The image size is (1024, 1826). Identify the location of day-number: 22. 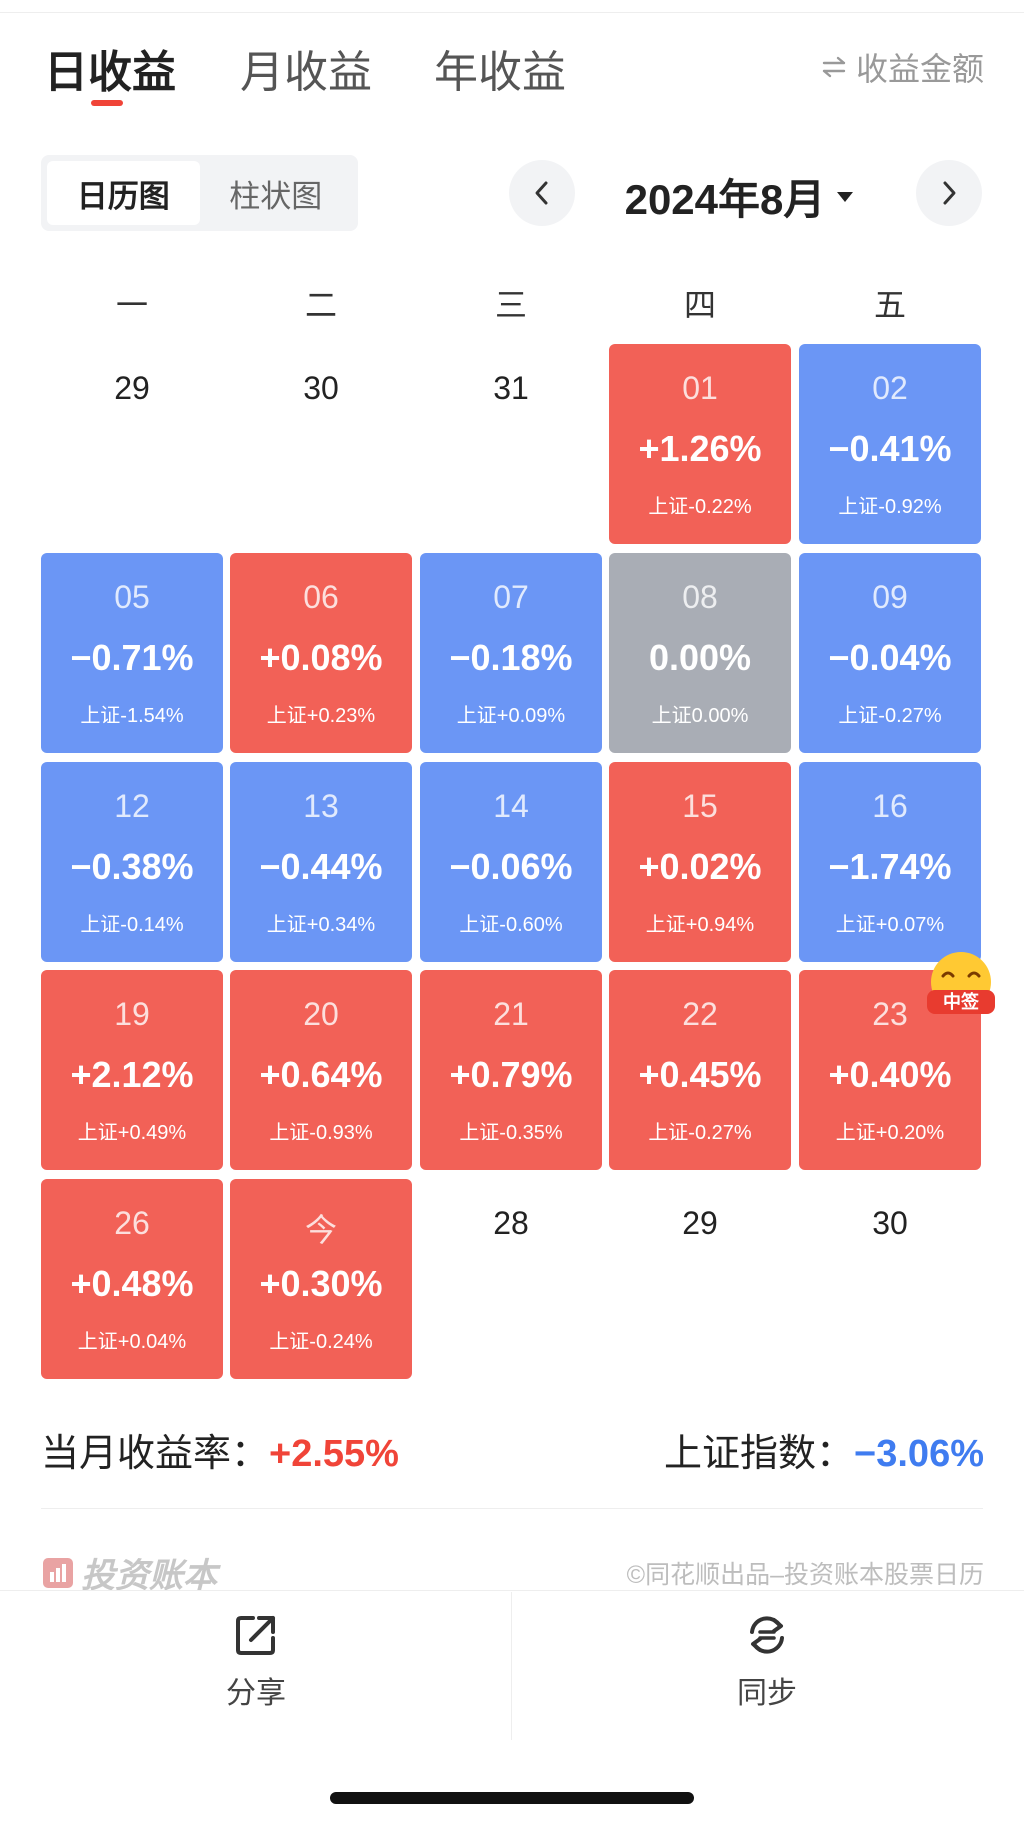
(700, 1014).